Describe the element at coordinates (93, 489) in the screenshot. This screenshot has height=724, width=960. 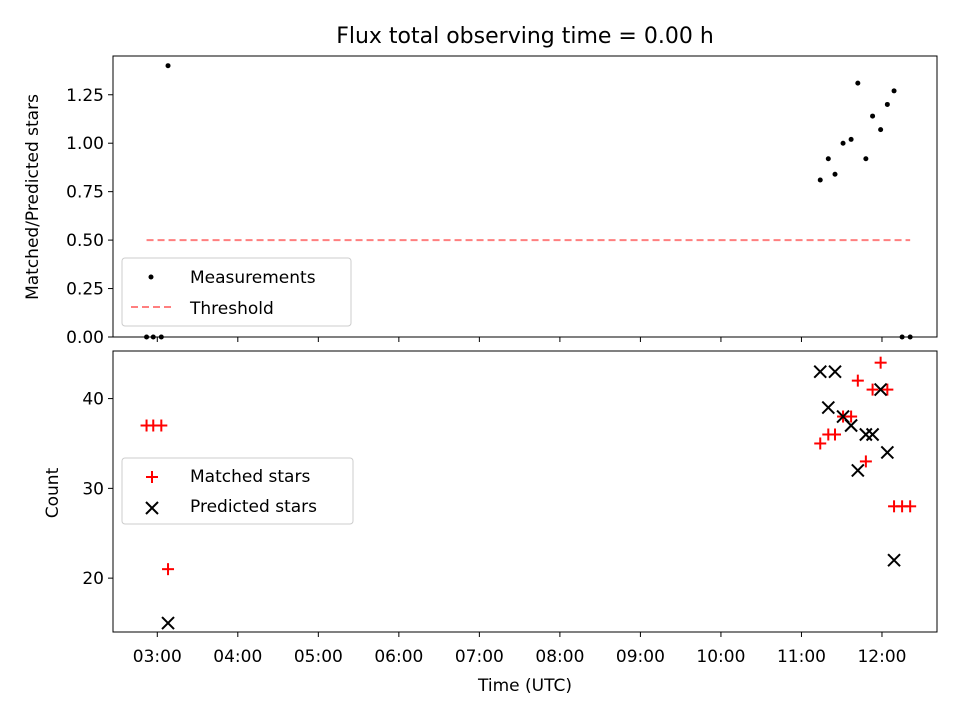
I see `y-tick-label: 30` at that location.